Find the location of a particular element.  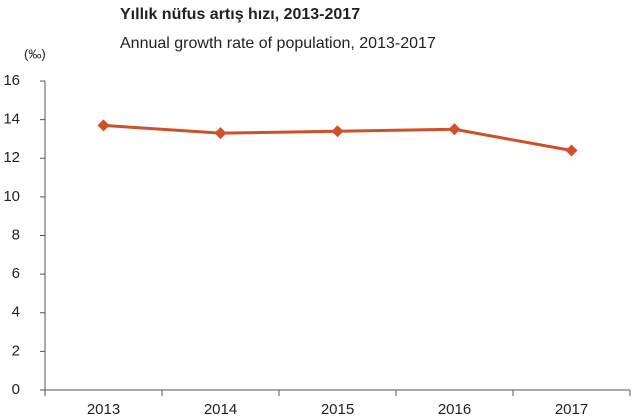

x-tick-label: 2017 is located at coordinates (571, 409).